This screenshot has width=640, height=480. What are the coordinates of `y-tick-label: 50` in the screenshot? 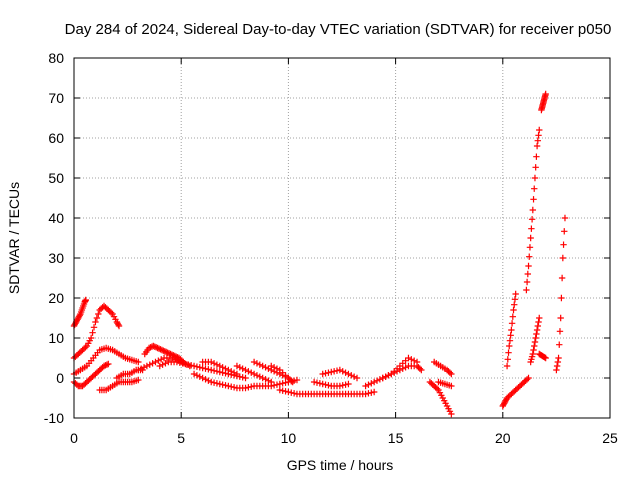 It's located at (56, 178).